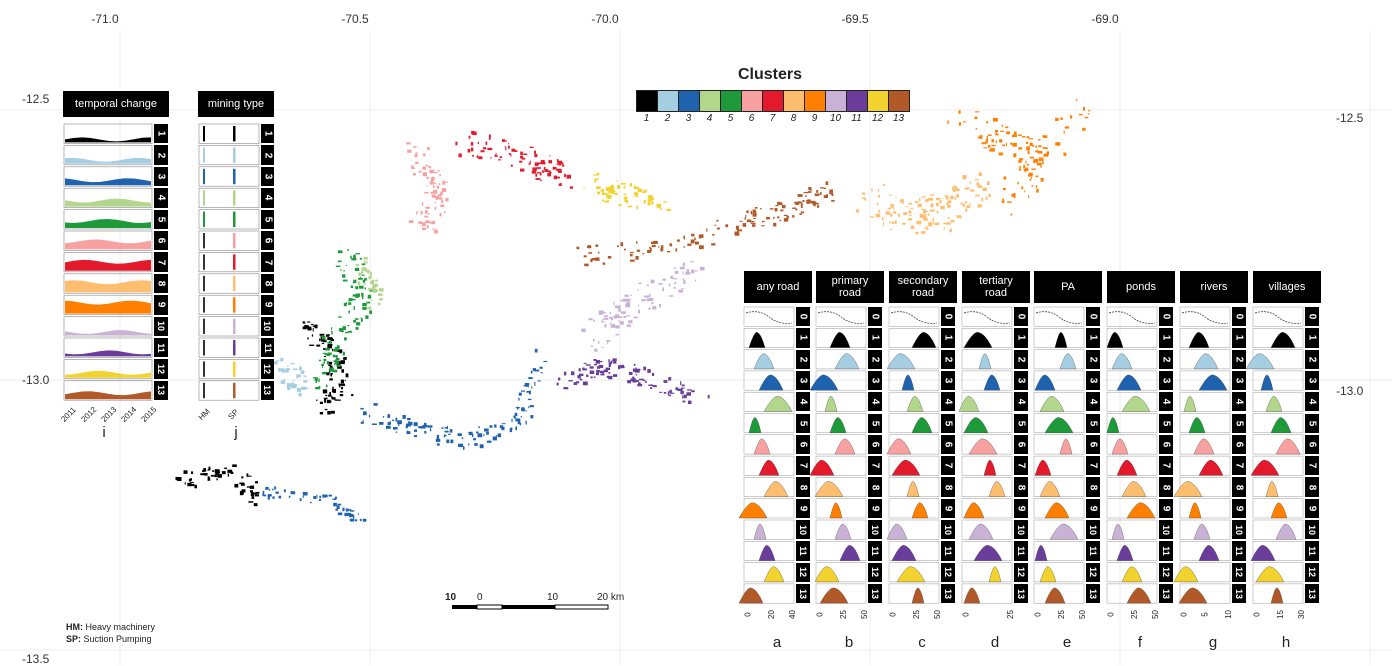  I want to click on mining-row-tab: 9, so click(267, 305).